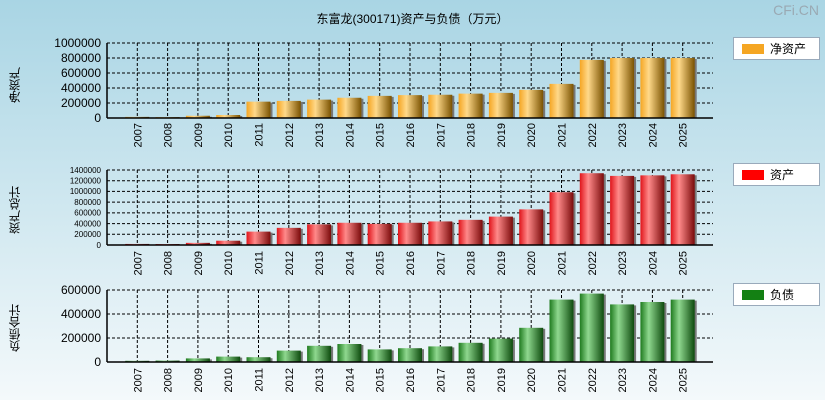 This screenshot has width=825, height=400. Describe the element at coordinates (788, 49) in the screenshot. I see `legend-label: 净资产` at that location.